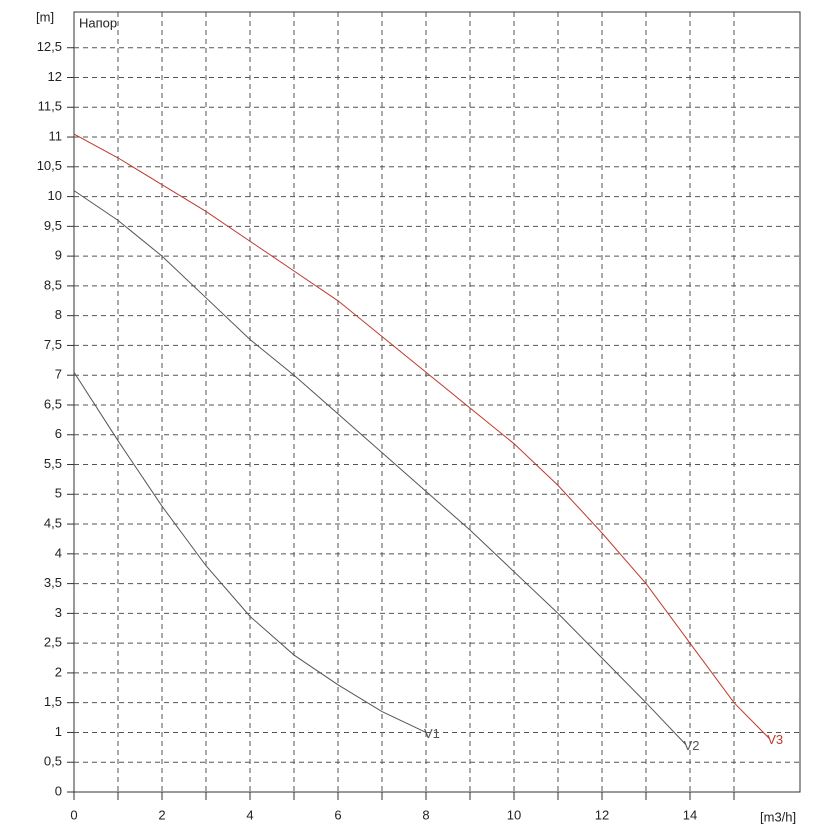 The width and height of the screenshot is (840, 840). I want to click on y-tick-label: 3,5, so click(53, 582).